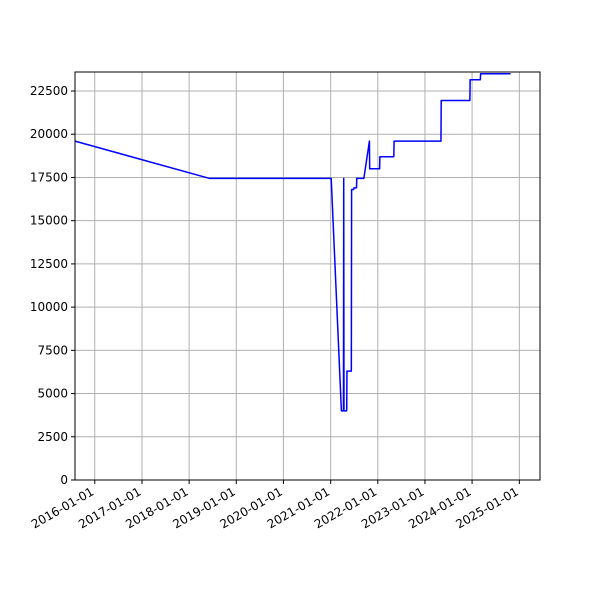  I want to click on y-tick-label: 20000, so click(49, 134).